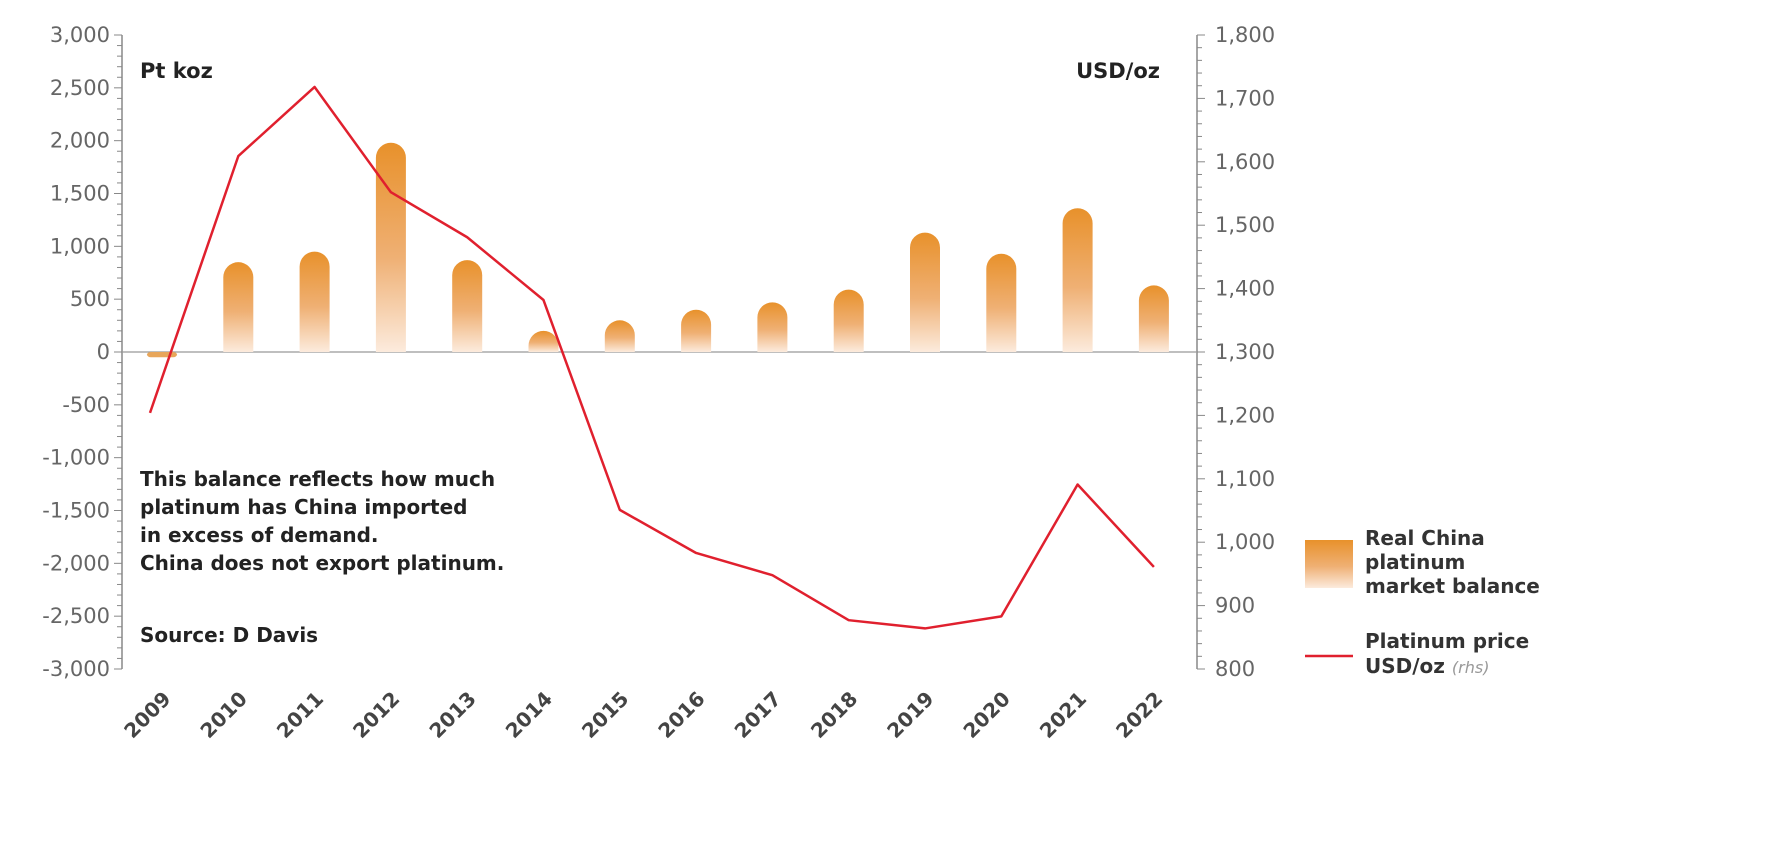  What do you see at coordinates (300, 715) in the screenshot?
I see `x-tick-label: 2011` at bounding box center [300, 715].